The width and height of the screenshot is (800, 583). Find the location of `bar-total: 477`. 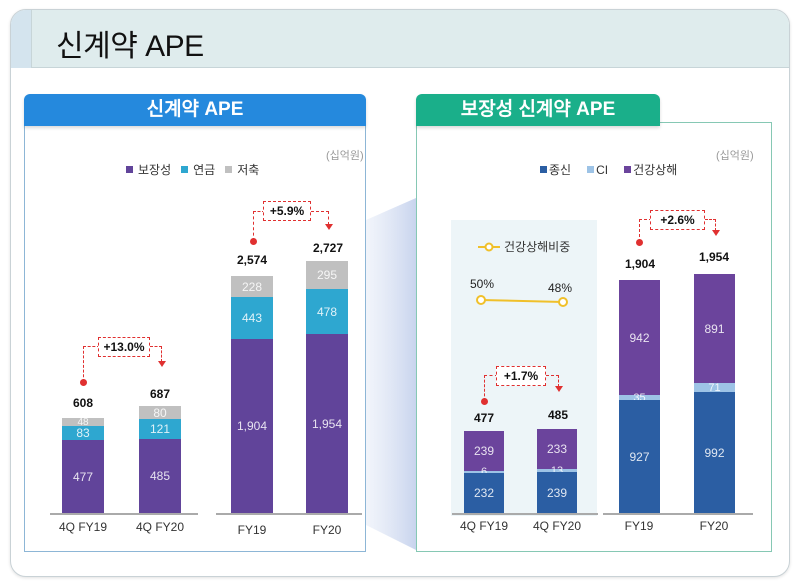

bar-total: 477 is located at coordinates (484, 418).